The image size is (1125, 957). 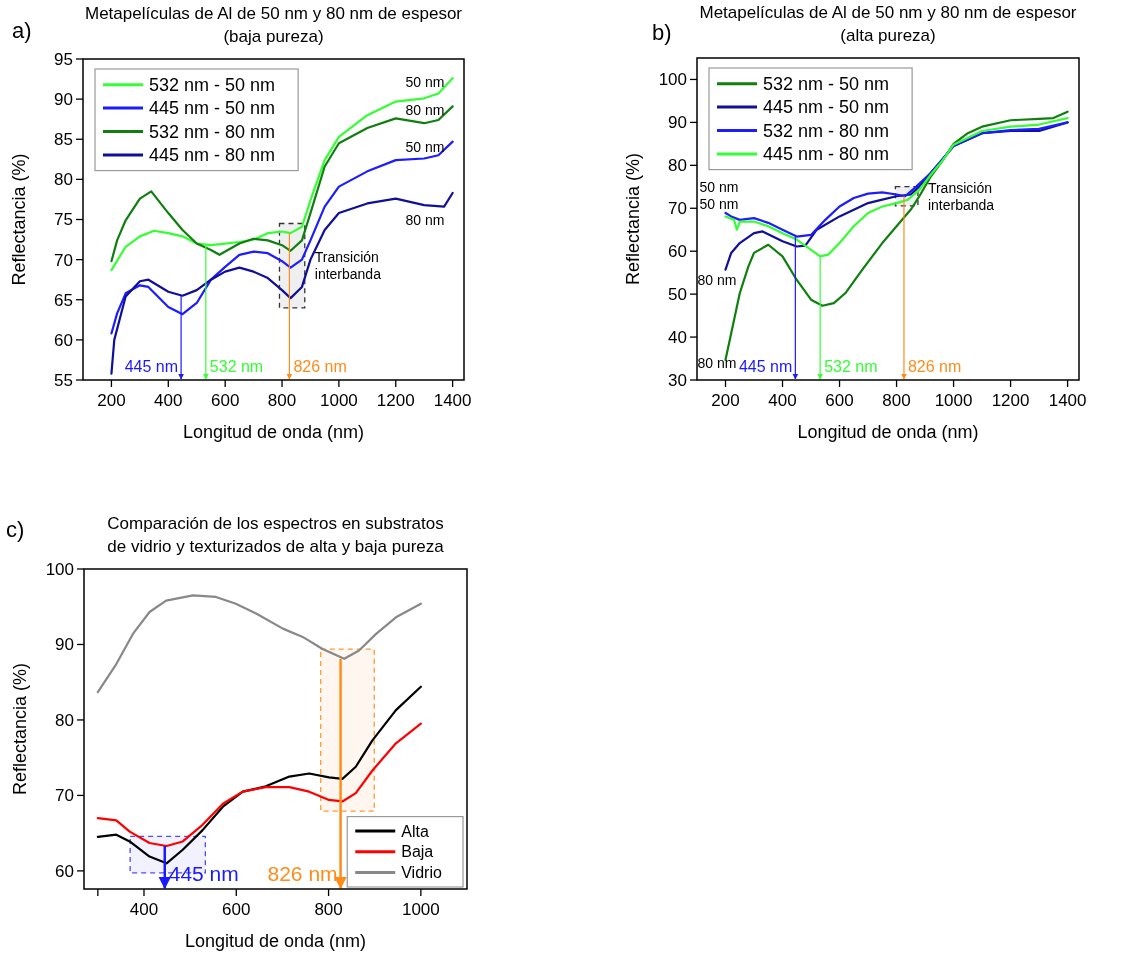 I want to click on chart-subtitle: (alta pureza), so click(x=888, y=35).